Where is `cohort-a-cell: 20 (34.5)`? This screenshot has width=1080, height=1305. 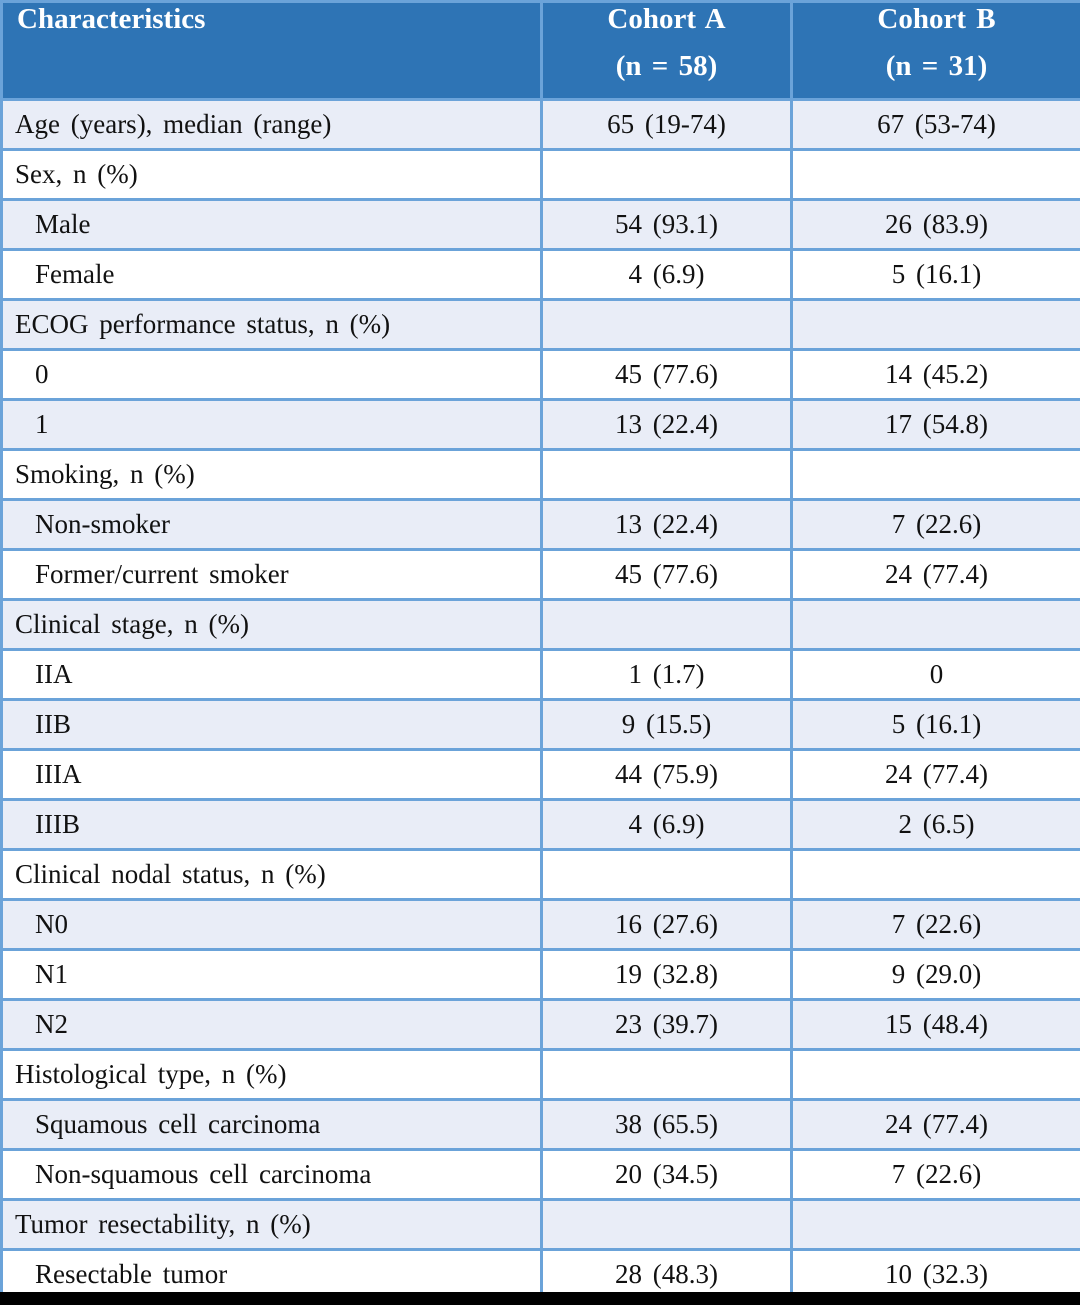
cohort-a-cell: 20 (34.5) is located at coordinates (666, 1174).